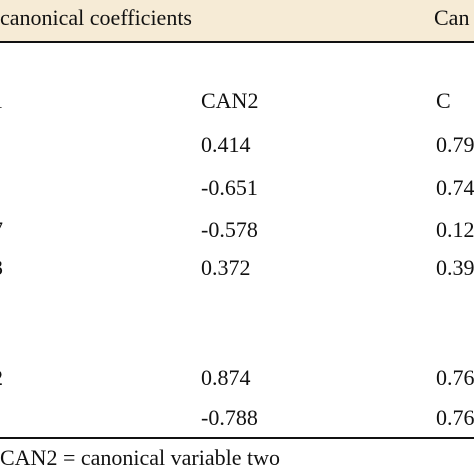 The width and height of the screenshot is (474, 474). Describe the element at coordinates (229, 187) in the screenshot. I see `table-cell-can2: -0.651` at that location.